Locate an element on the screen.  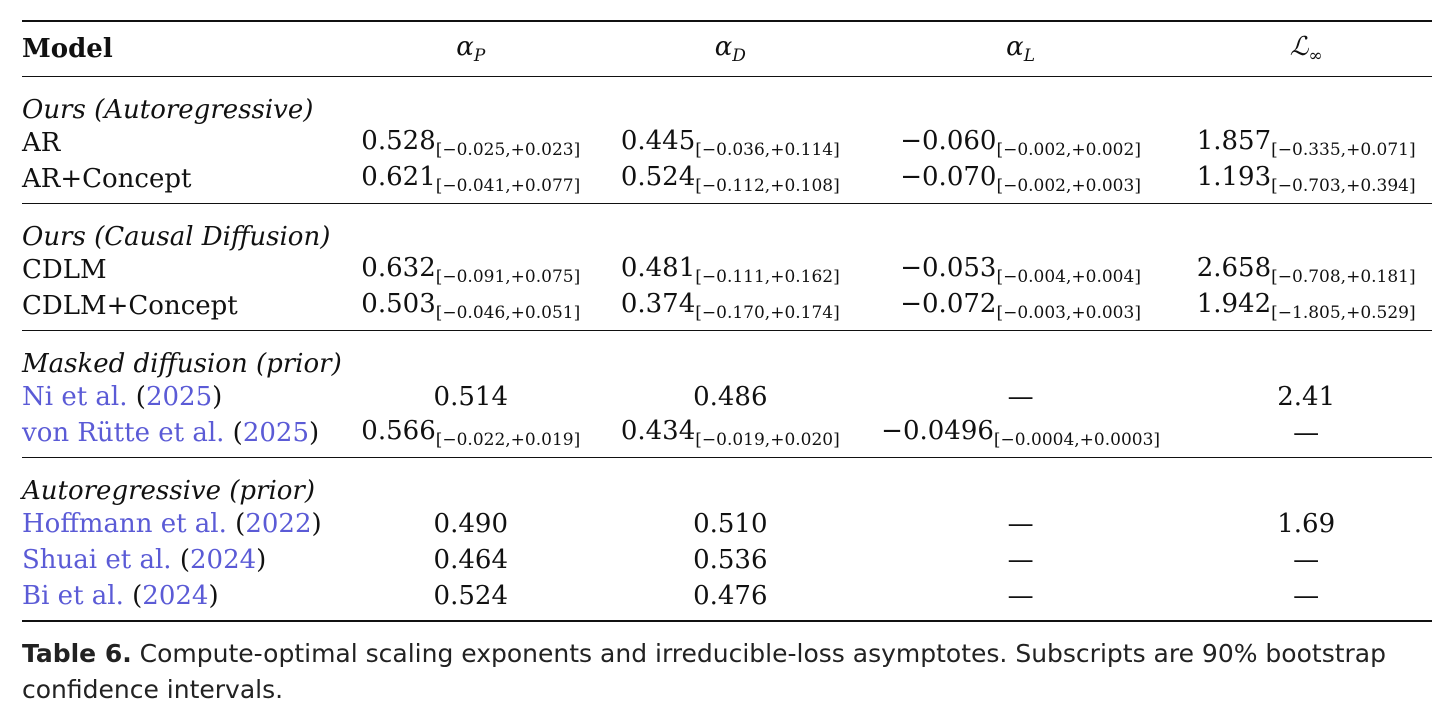
confidence-interval: [−0.002,+0.003] is located at coordinates (1068, 186).